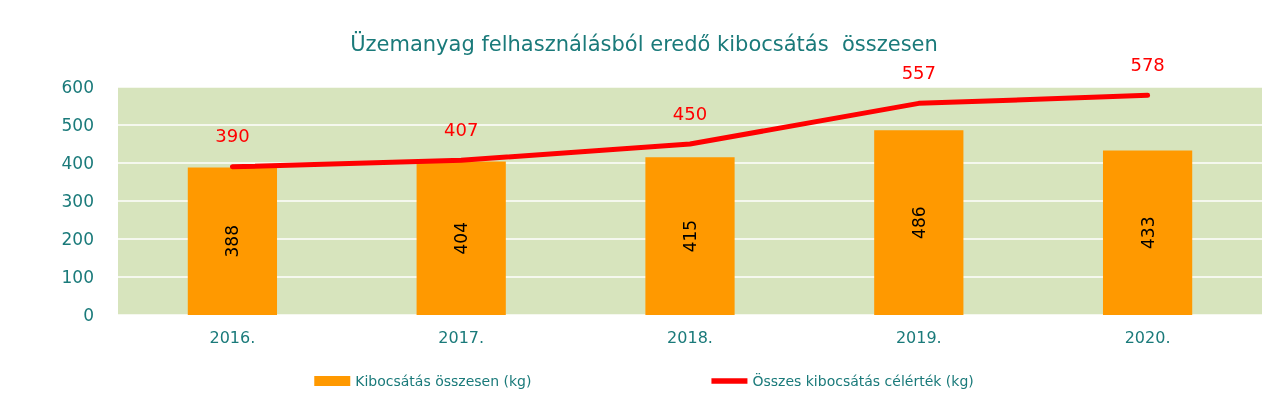  Describe the element at coordinates (88, 315) in the screenshot. I see `y-tick-label: 0` at that location.